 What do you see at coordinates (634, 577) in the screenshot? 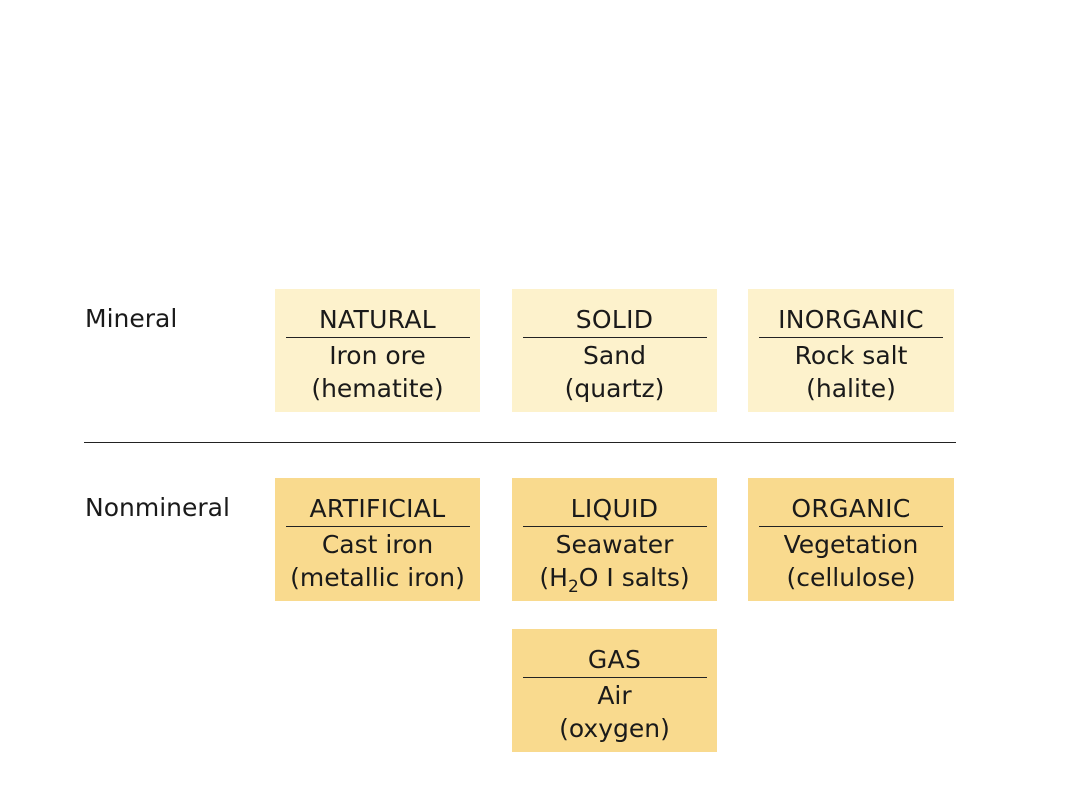
I see `liquid-formula-rest: O I salts)` at bounding box center [634, 577].